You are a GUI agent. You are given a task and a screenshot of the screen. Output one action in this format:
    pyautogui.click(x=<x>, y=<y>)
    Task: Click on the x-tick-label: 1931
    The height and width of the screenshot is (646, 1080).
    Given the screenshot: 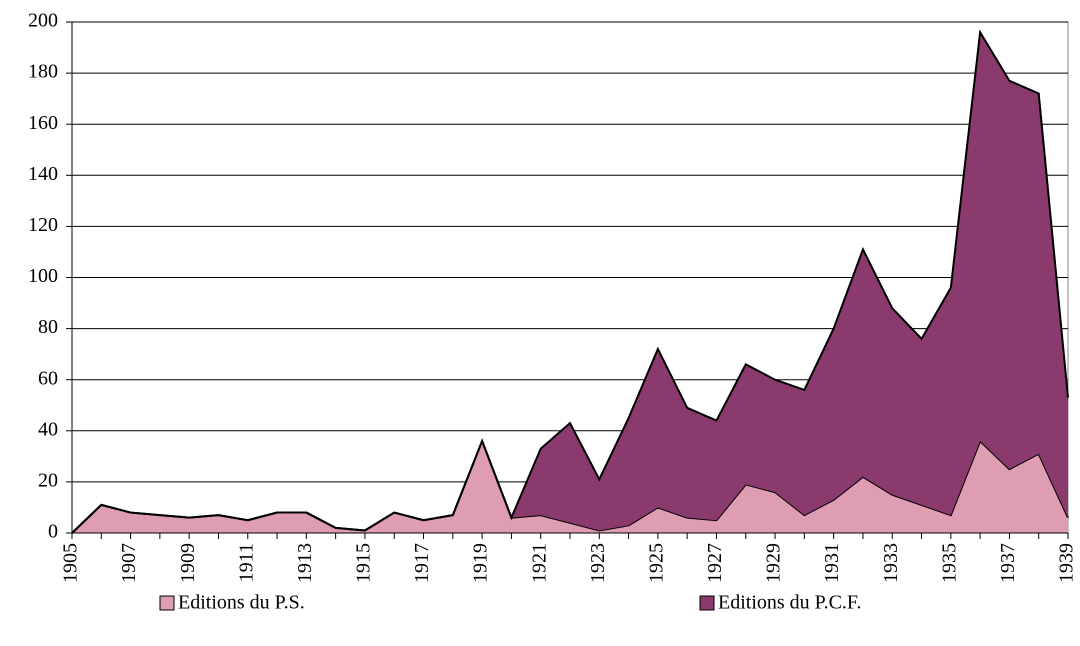 What is the action you would take?
    pyautogui.click(x=832, y=563)
    